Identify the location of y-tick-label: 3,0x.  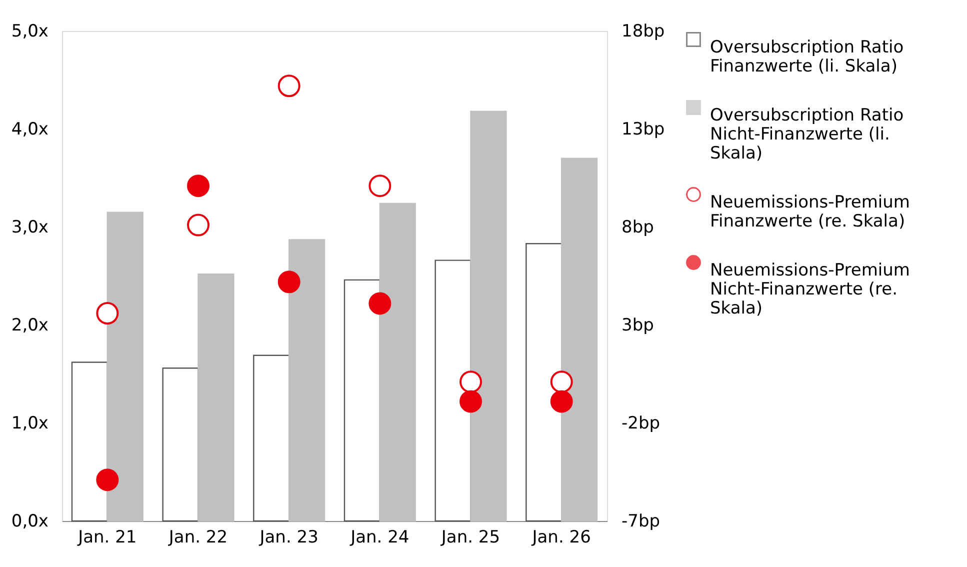
(29, 228).